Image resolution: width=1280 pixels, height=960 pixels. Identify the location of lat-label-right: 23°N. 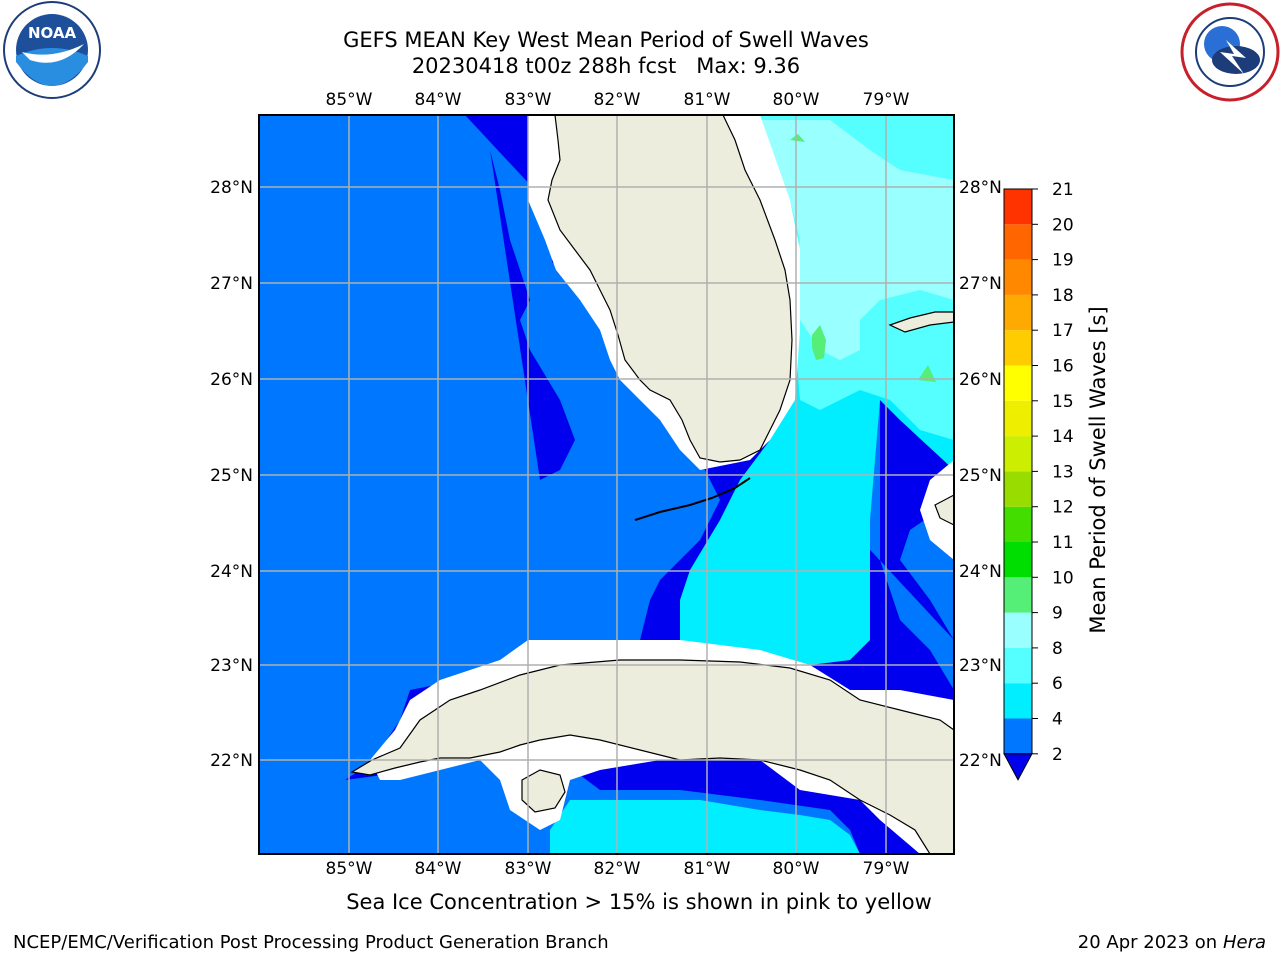
(980, 666).